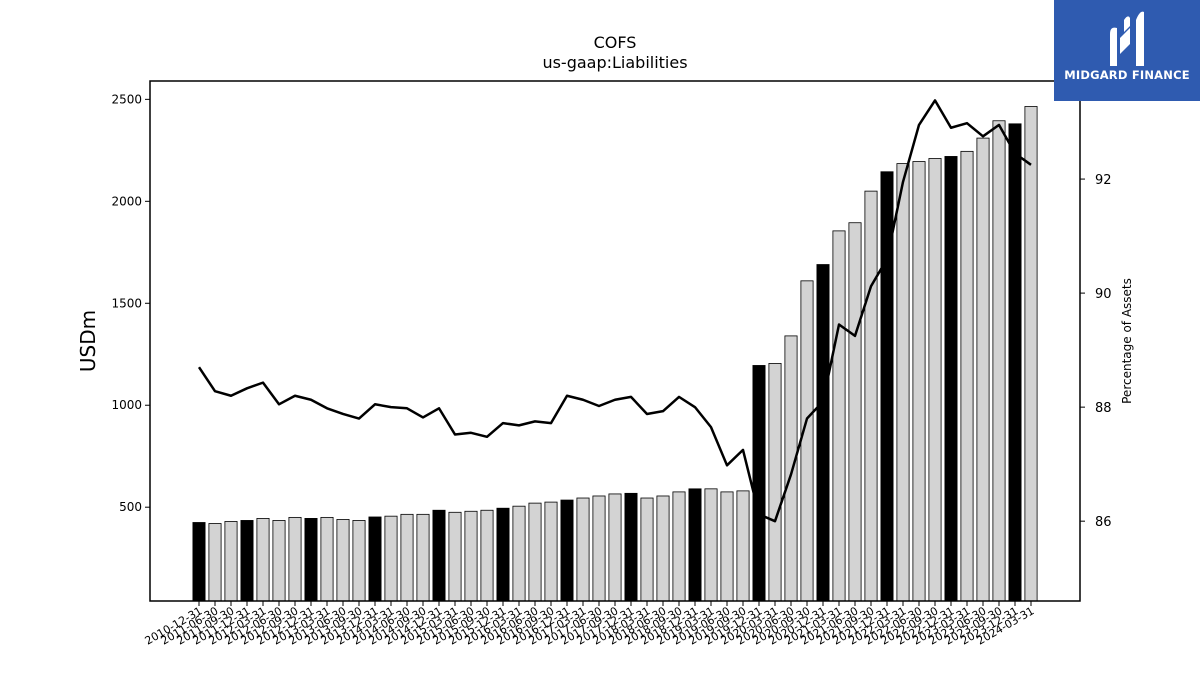 The height and width of the screenshot is (675, 1200). Describe the element at coordinates (1127, 75) in the screenshot. I see `logo-text: MIDGARD FINANCE` at that location.